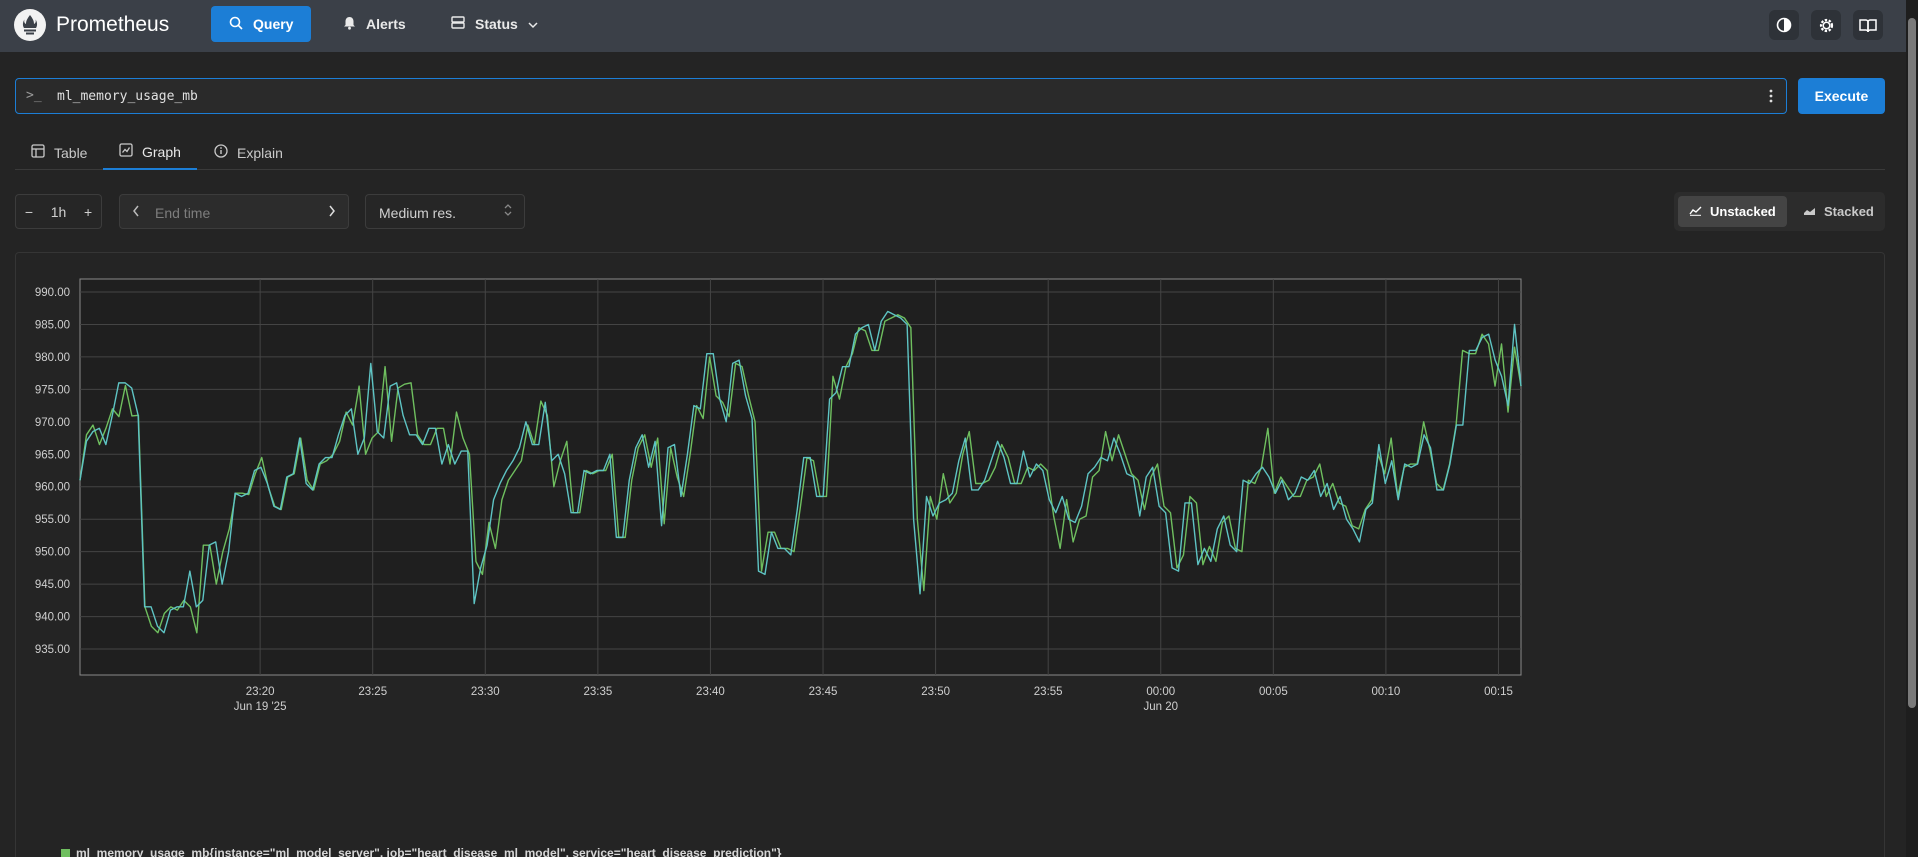 The height and width of the screenshot is (857, 1918). I want to click on x-tick-label: 00:10, so click(1386, 692).